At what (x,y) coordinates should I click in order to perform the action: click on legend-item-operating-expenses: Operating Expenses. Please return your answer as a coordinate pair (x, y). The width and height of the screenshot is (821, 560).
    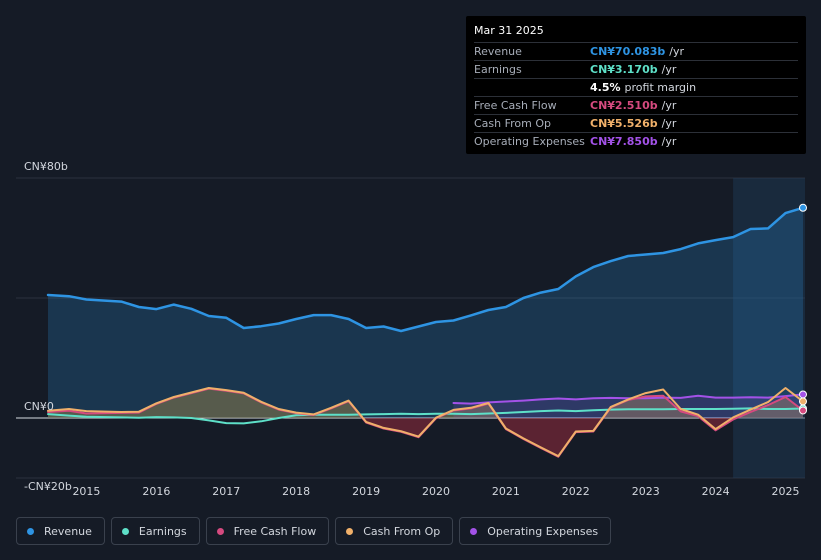
    Looking at the image, I should click on (535, 531).